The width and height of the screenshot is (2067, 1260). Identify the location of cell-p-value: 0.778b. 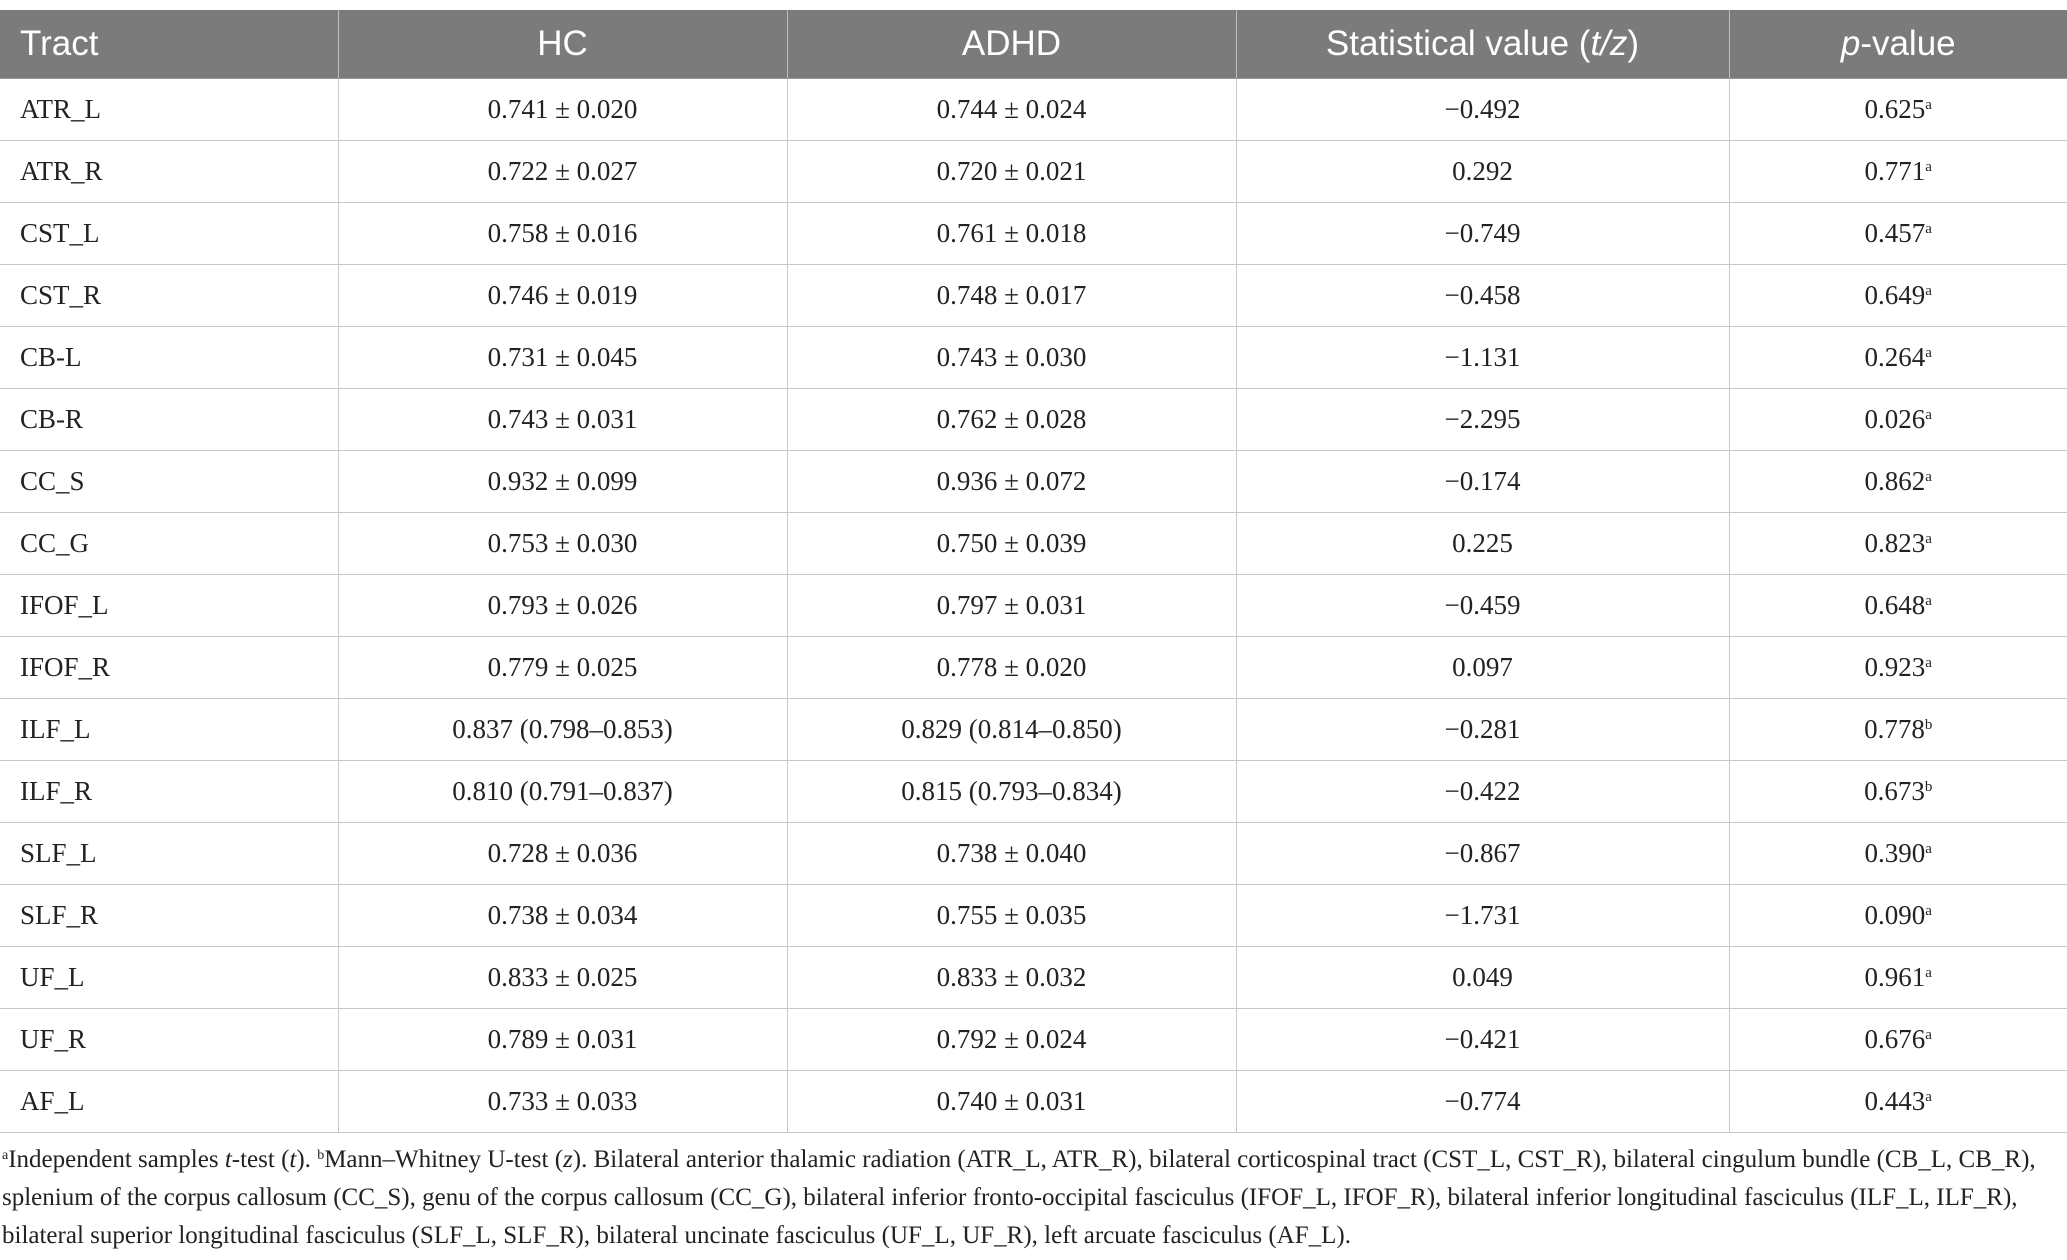
(1897, 729).